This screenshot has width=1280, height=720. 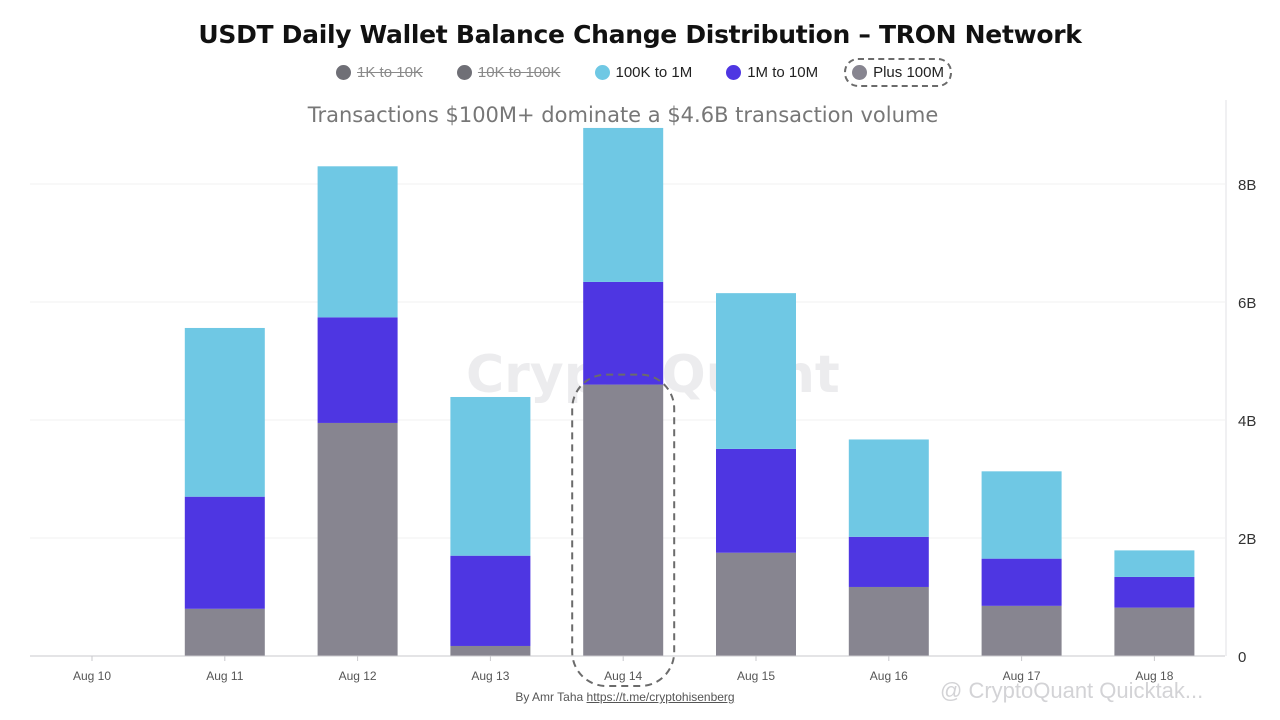 What do you see at coordinates (1247, 303) in the screenshot?
I see `y-tick-label: 6B` at bounding box center [1247, 303].